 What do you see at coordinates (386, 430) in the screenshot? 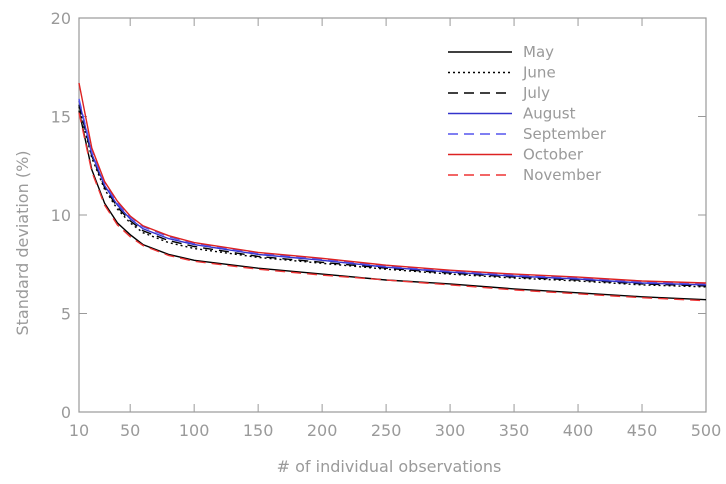
I see `x-tick-label: 250` at bounding box center [386, 430].